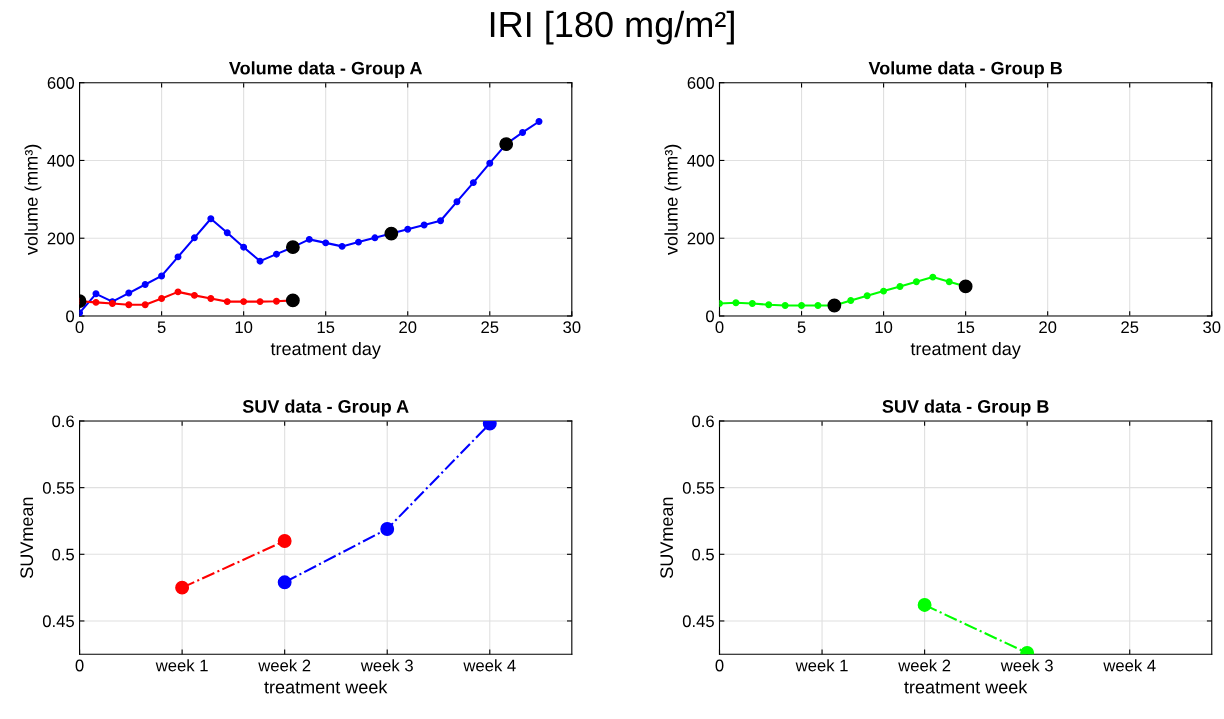 The width and height of the screenshot is (1224, 719). What do you see at coordinates (612, 27) in the screenshot?
I see `text: IRI [180 mg/m²]` at bounding box center [612, 27].